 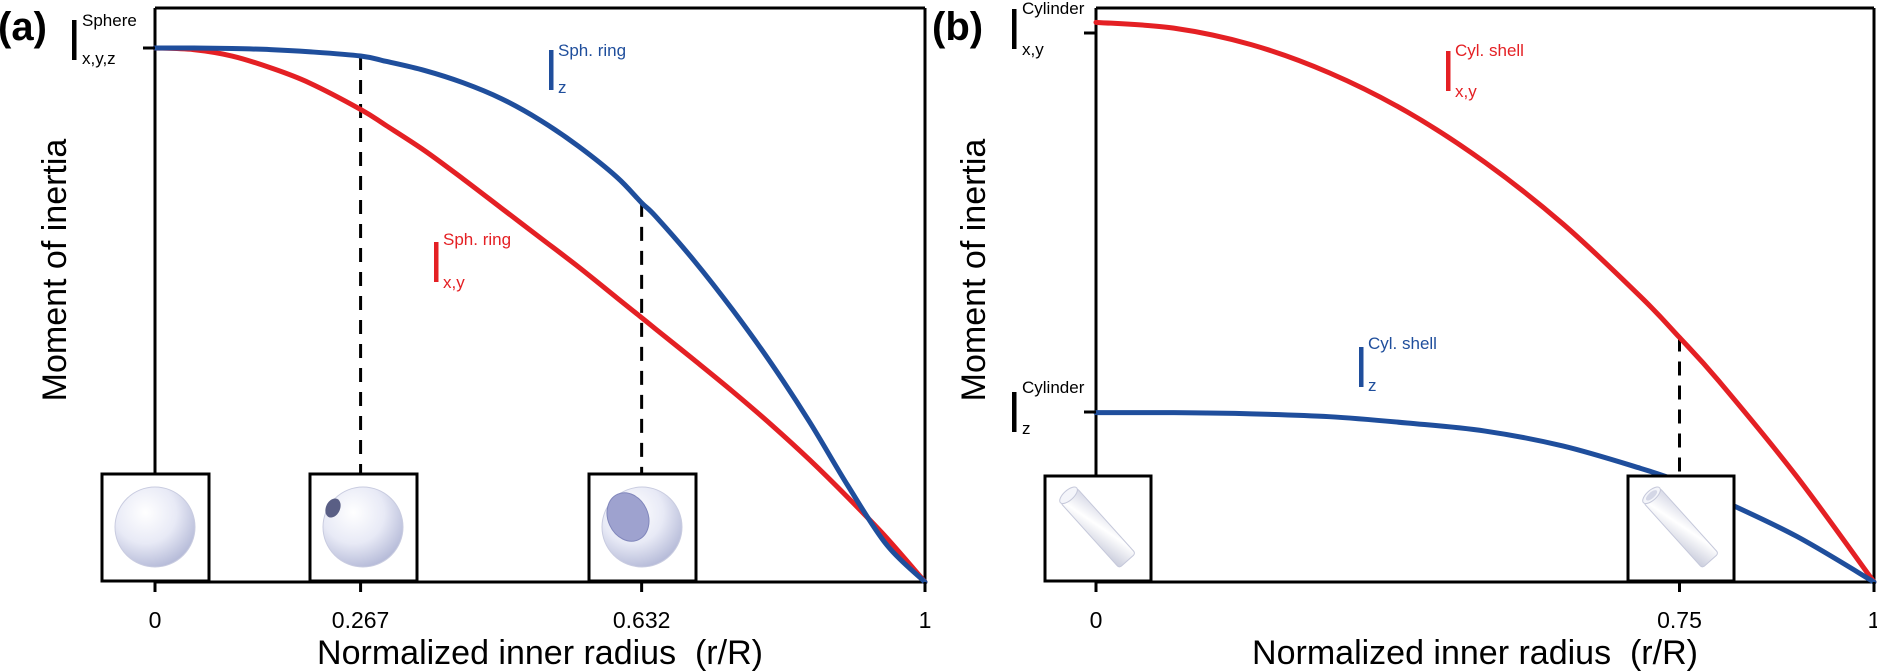 What do you see at coordinates (23, 27) in the screenshot?
I see `panel-a-label: (a)` at bounding box center [23, 27].